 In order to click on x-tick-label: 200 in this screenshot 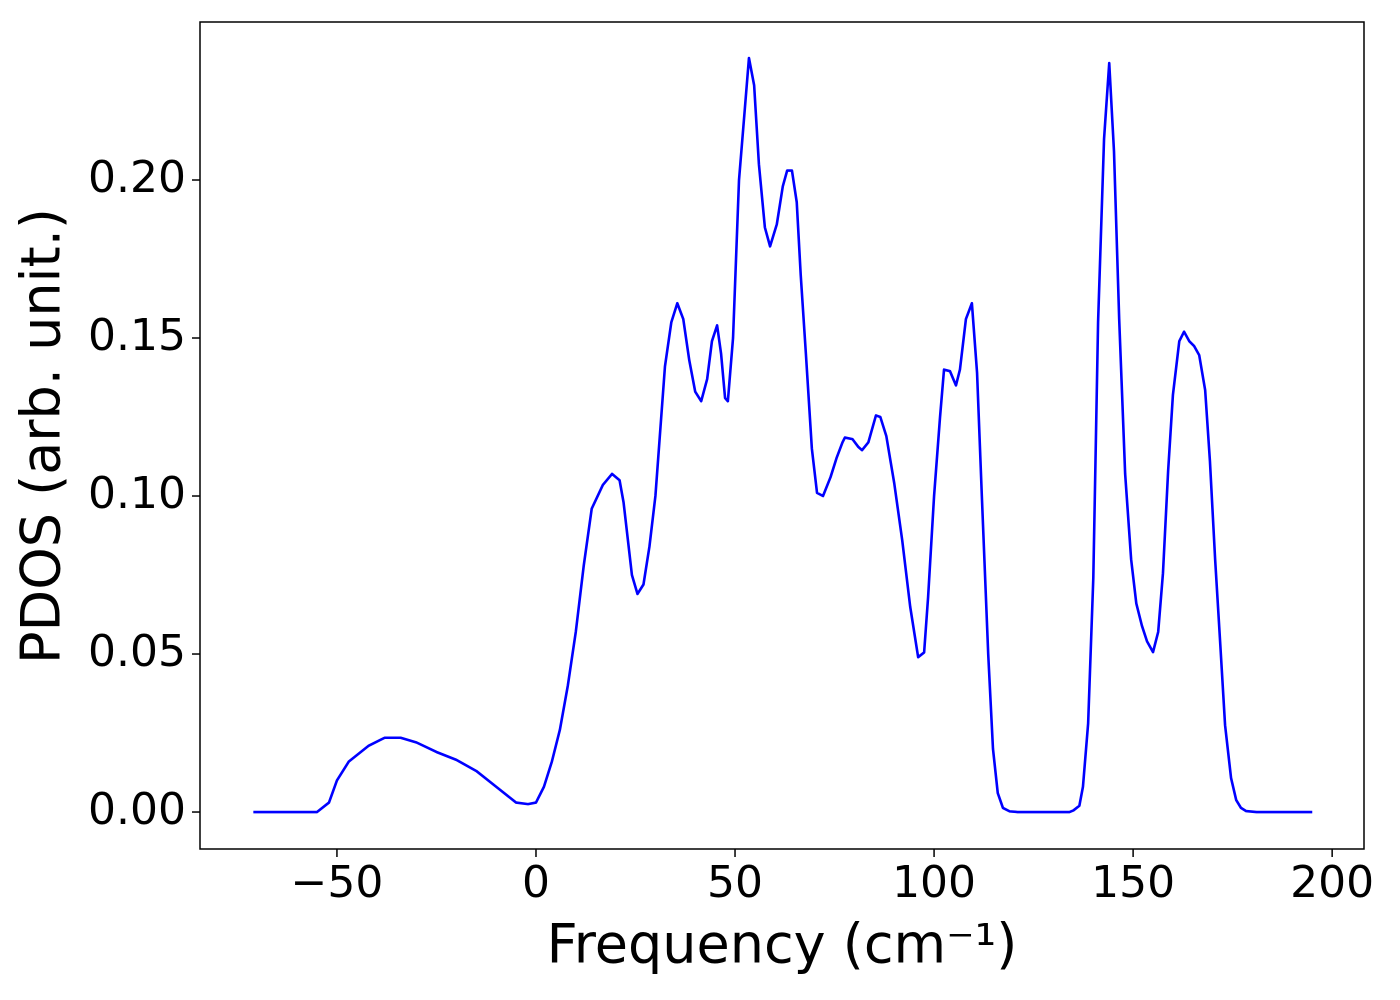, I will do `click(1332, 882)`.